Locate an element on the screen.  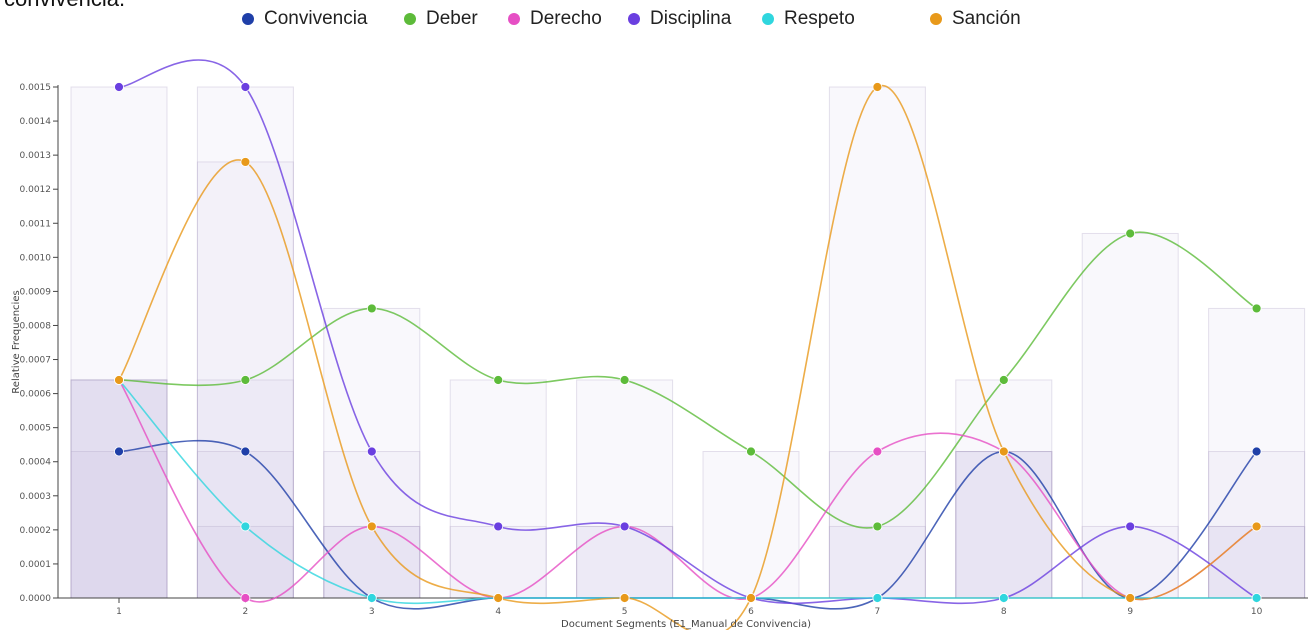
legend-dot-deber is located at coordinates (410, 19).